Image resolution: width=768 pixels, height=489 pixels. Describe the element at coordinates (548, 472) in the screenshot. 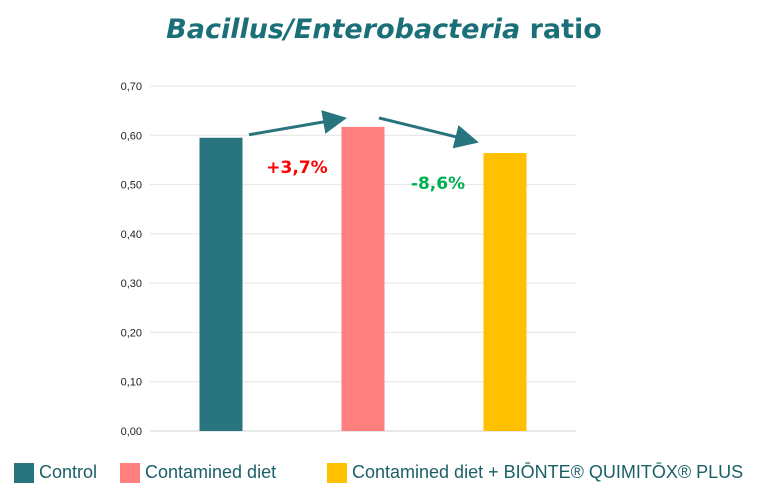

I see `legend-label-quimitox: Contamined diet + BIŌNTE® QUIMITŌX® PLUS` at that location.